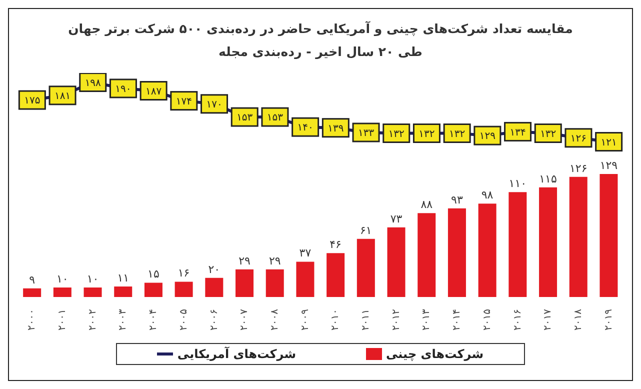 Image resolution: width=641 pixels, height=389 pixels. Describe the element at coordinates (214, 104) in the screenshot. I see `data-label: ۱۷۰` at that location.